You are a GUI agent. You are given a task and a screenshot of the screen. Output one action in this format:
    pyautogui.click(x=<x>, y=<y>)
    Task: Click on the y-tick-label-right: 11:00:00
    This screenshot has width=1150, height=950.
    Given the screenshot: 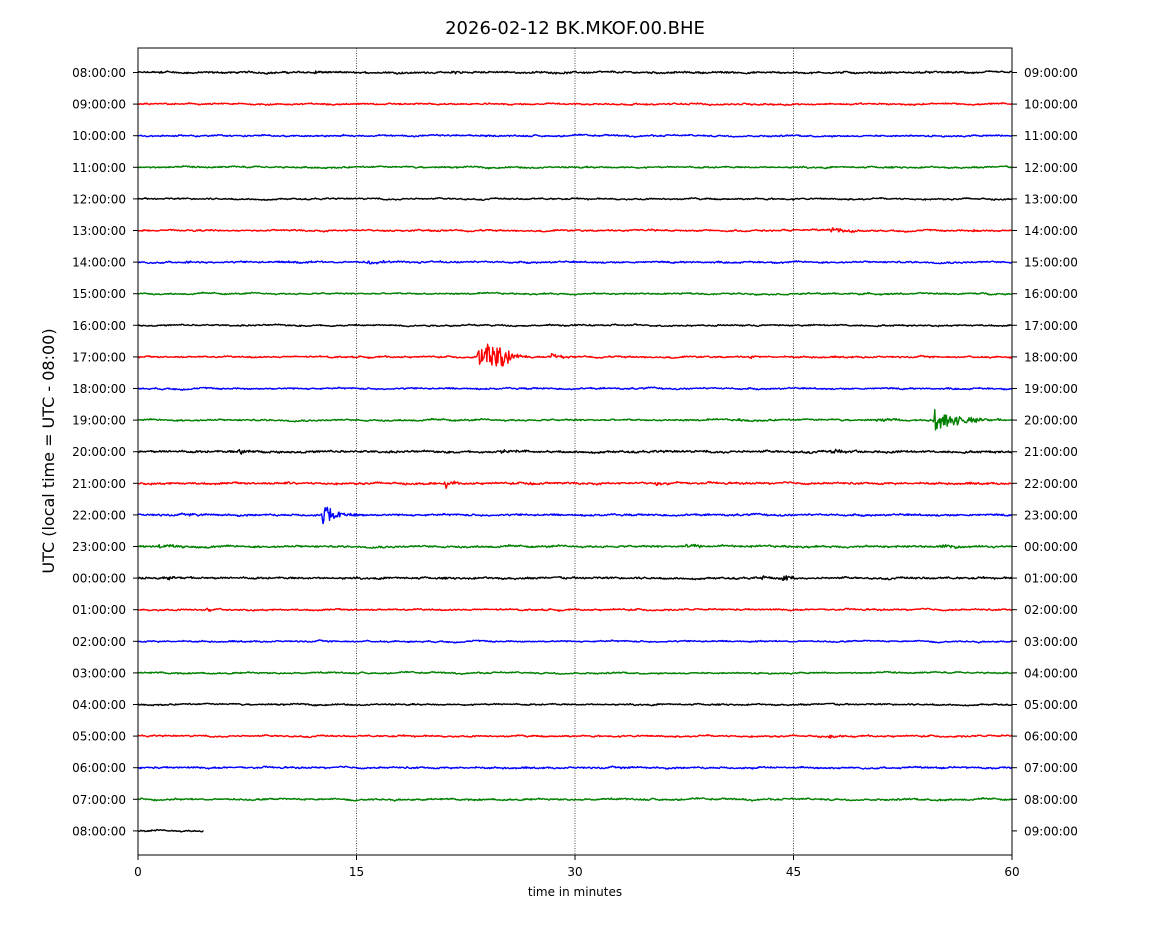 What is the action you would take?
    pyautogui.click(x=1051, y=136)
    